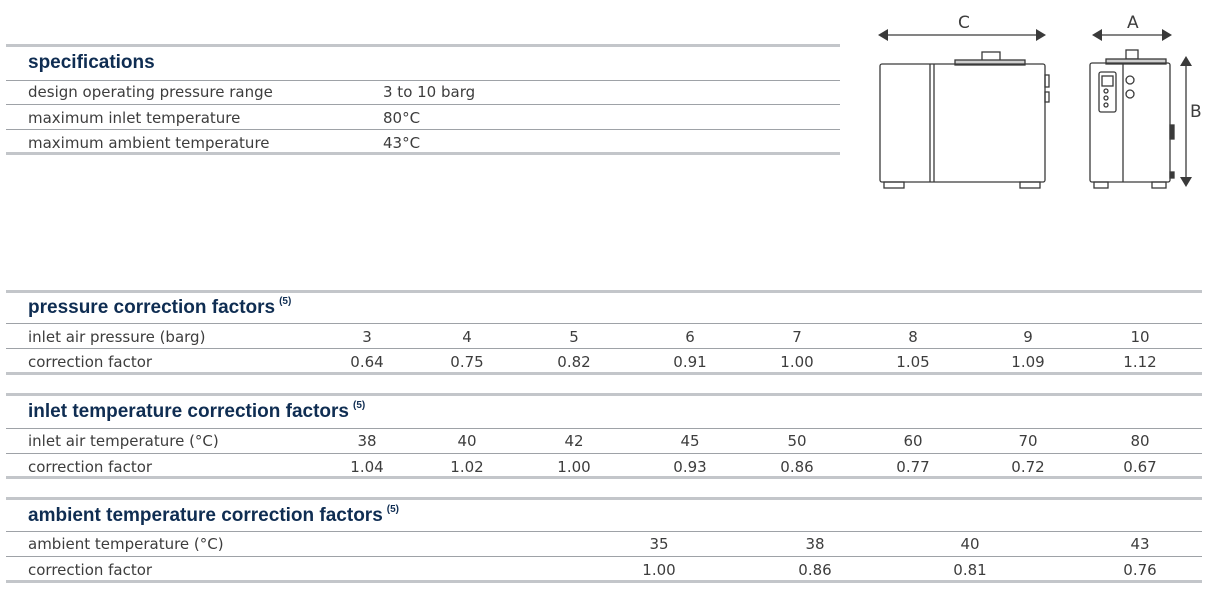  What do you see at coordinates (367, 441) in the screenshot?
I see `inlet-temperature-value: 38` at bounding box center [367, 441].